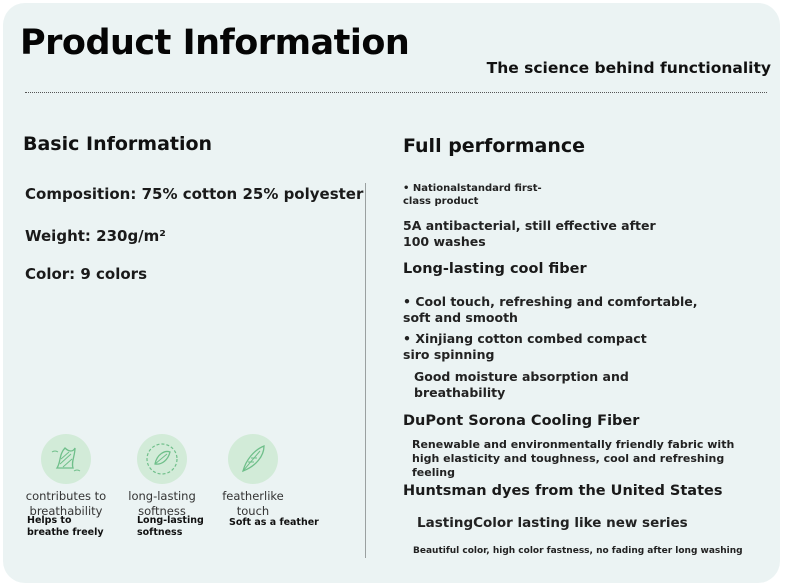 This screenshot has height=583, width=790. Describe the element at coordinates (274, 522) in the screenshot. I see `feature-subcaption: Soft as a feather` at that location.